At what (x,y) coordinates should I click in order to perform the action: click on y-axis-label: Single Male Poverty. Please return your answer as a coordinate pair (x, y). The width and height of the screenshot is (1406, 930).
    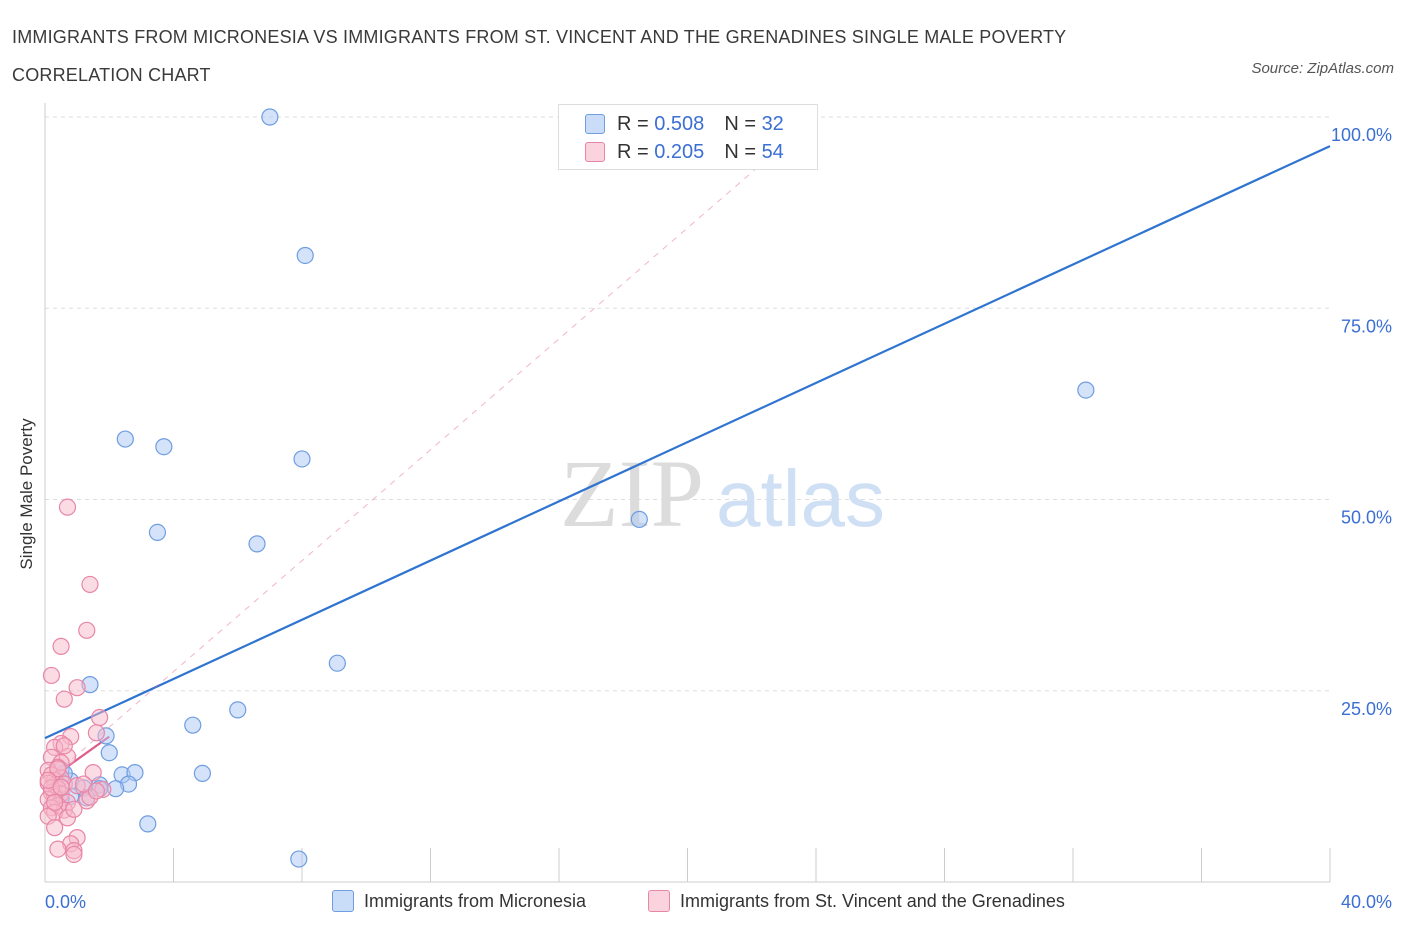
    Looking at the image, I should click on (26, 494).